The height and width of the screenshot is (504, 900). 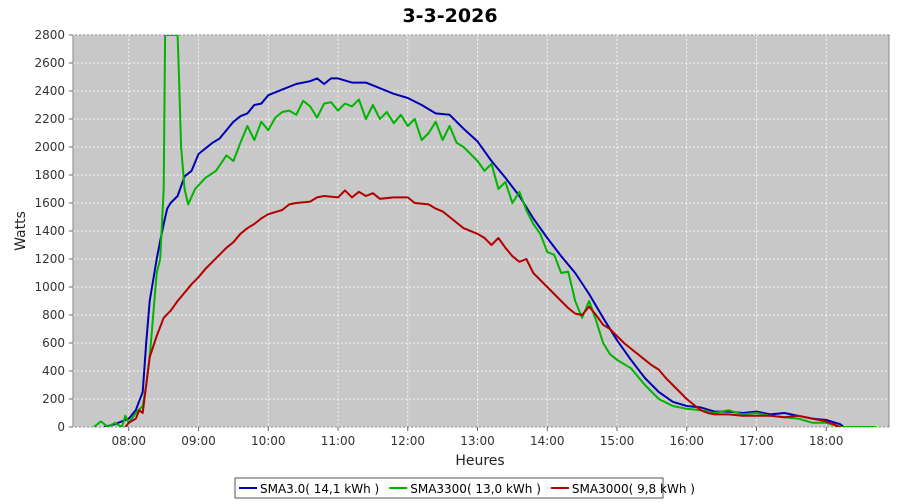 I want to click on y-axis-label: Watts, so click(x=21, y=231).